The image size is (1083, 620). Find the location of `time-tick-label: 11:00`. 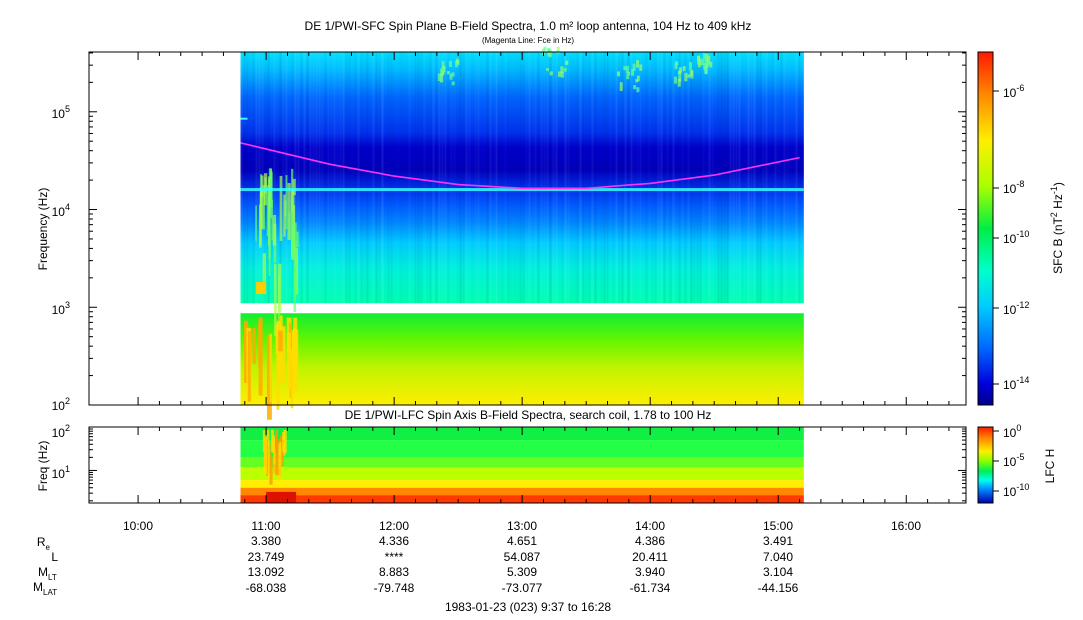

time-tick-label: 11:00 is located at coordinates (265, 526).